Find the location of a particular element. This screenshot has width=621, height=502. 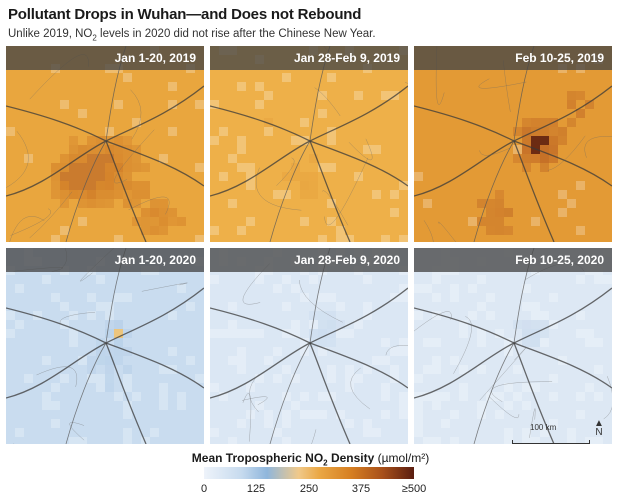

legend-tick: 0 is located at coordinates (204, 489).